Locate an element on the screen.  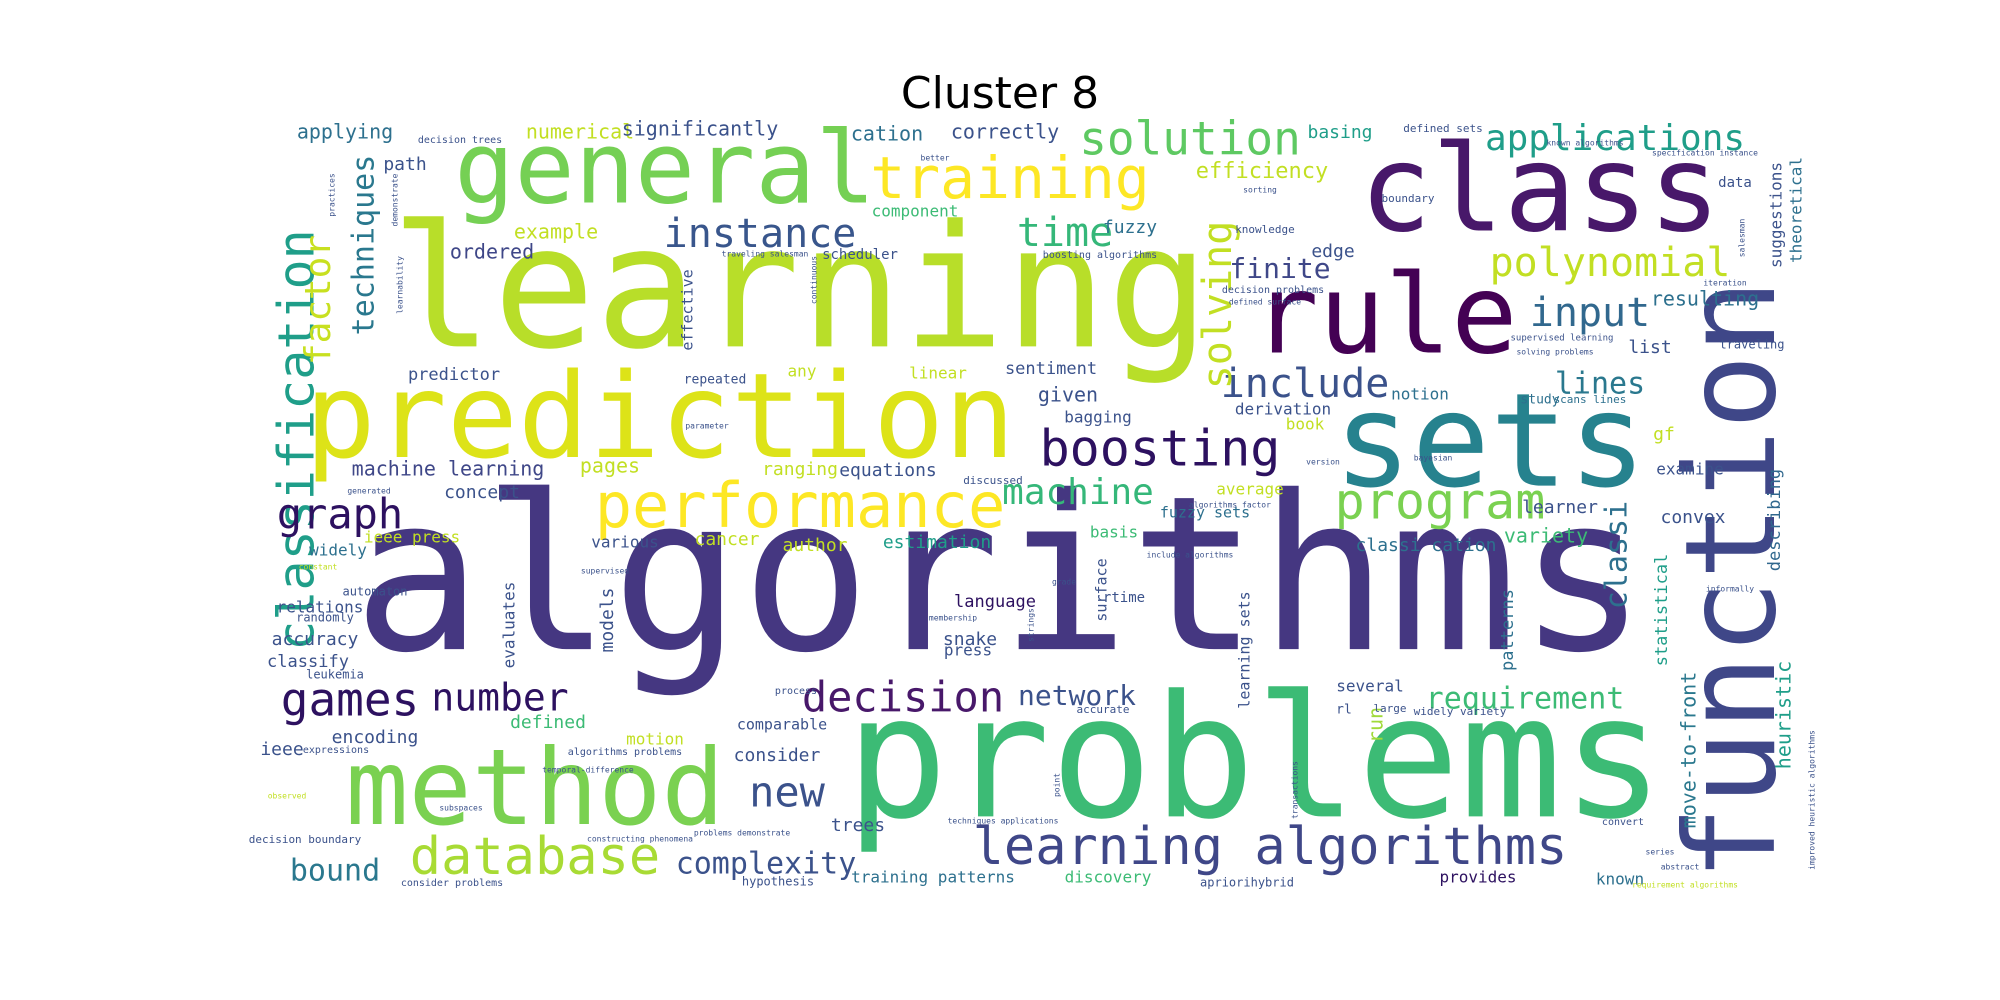
cloud-word: known is located at coordinates (1620, 879).